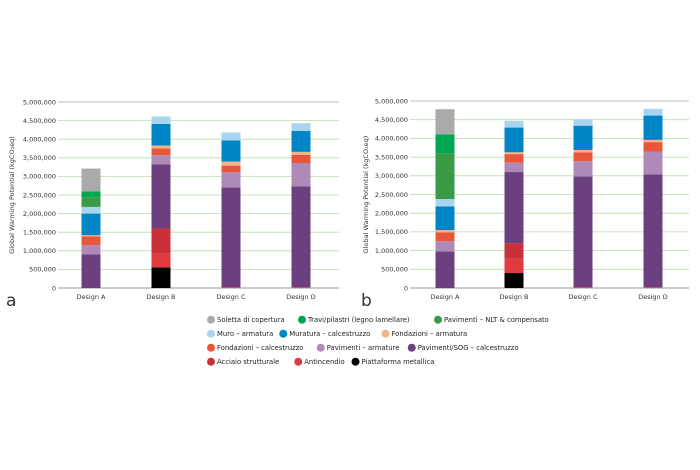  What do you see at coordinates (39, 158) in the screenshot?
I see `y-tick-label: 3,500,000` at bounding box center [39, 158].